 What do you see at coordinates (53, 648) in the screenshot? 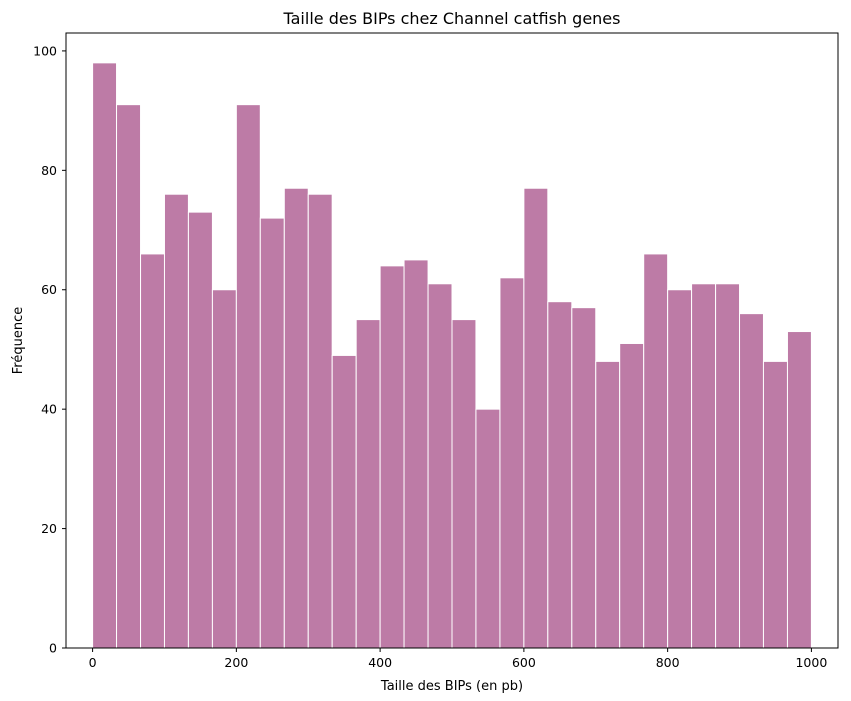
I see `y-tick-label: 0` at bounding box center [53, 648].